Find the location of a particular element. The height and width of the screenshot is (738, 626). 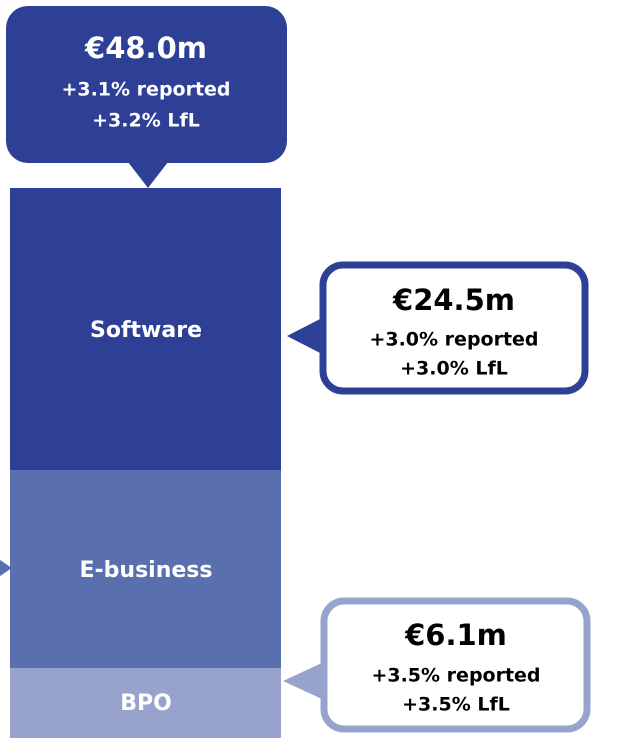

segment-label: E-business is located at coordinates (146, 570).